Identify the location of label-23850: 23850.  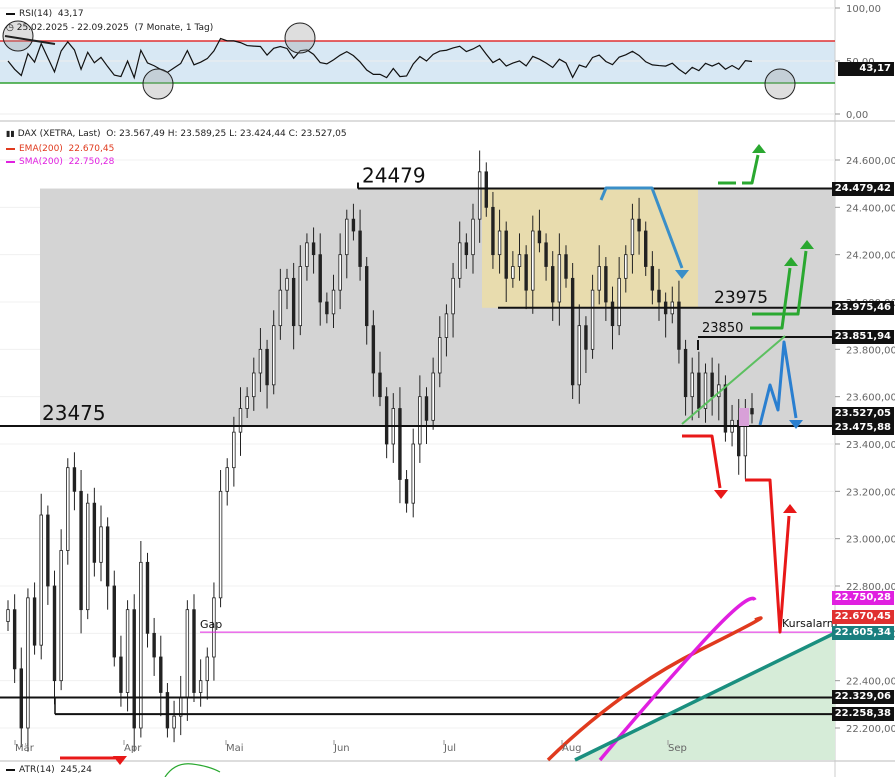
(722, 328).